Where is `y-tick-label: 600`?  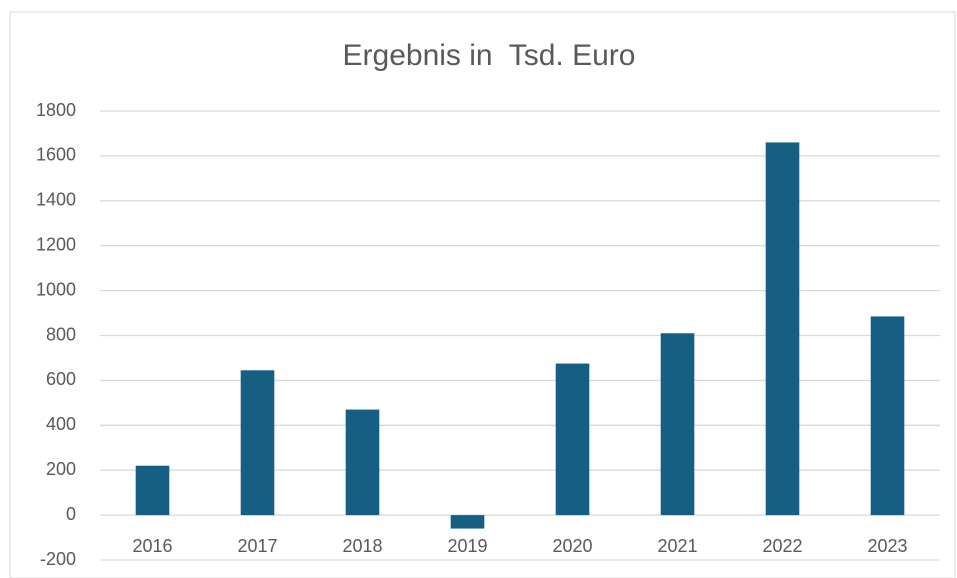 y-tick-label: 600 is located at coordinates (61, 379).